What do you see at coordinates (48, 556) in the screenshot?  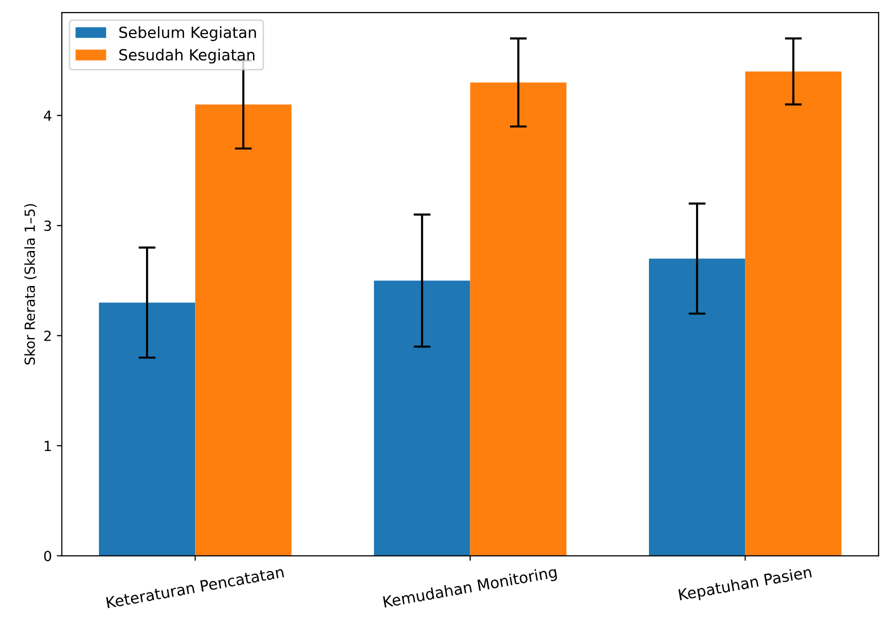 I see `y-tick-label: 0` at bounding box center [48, 556].